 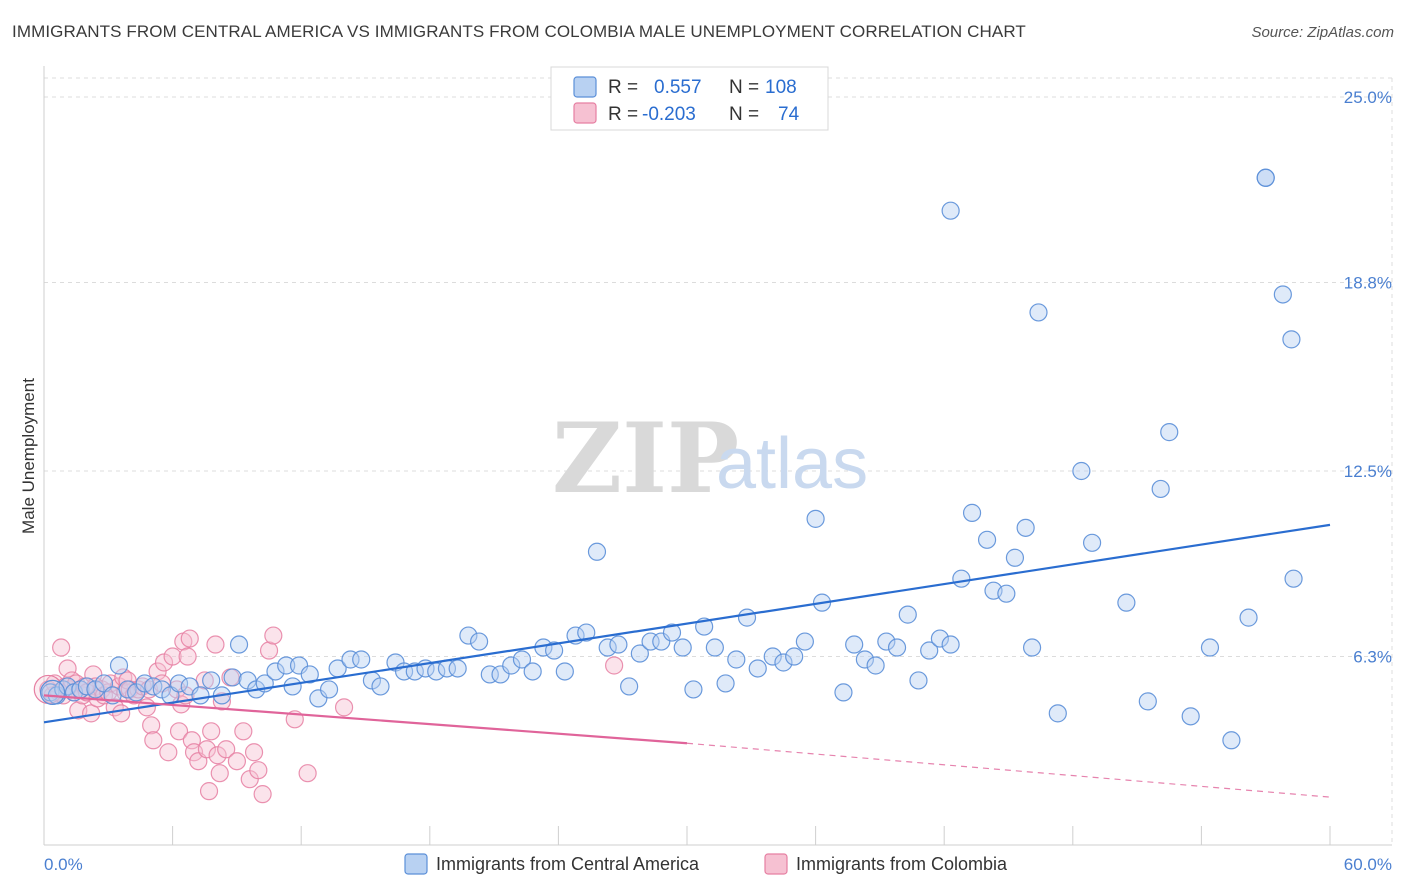 I want to click on legend-n-value-1: 108, so click(x=781, y=87).